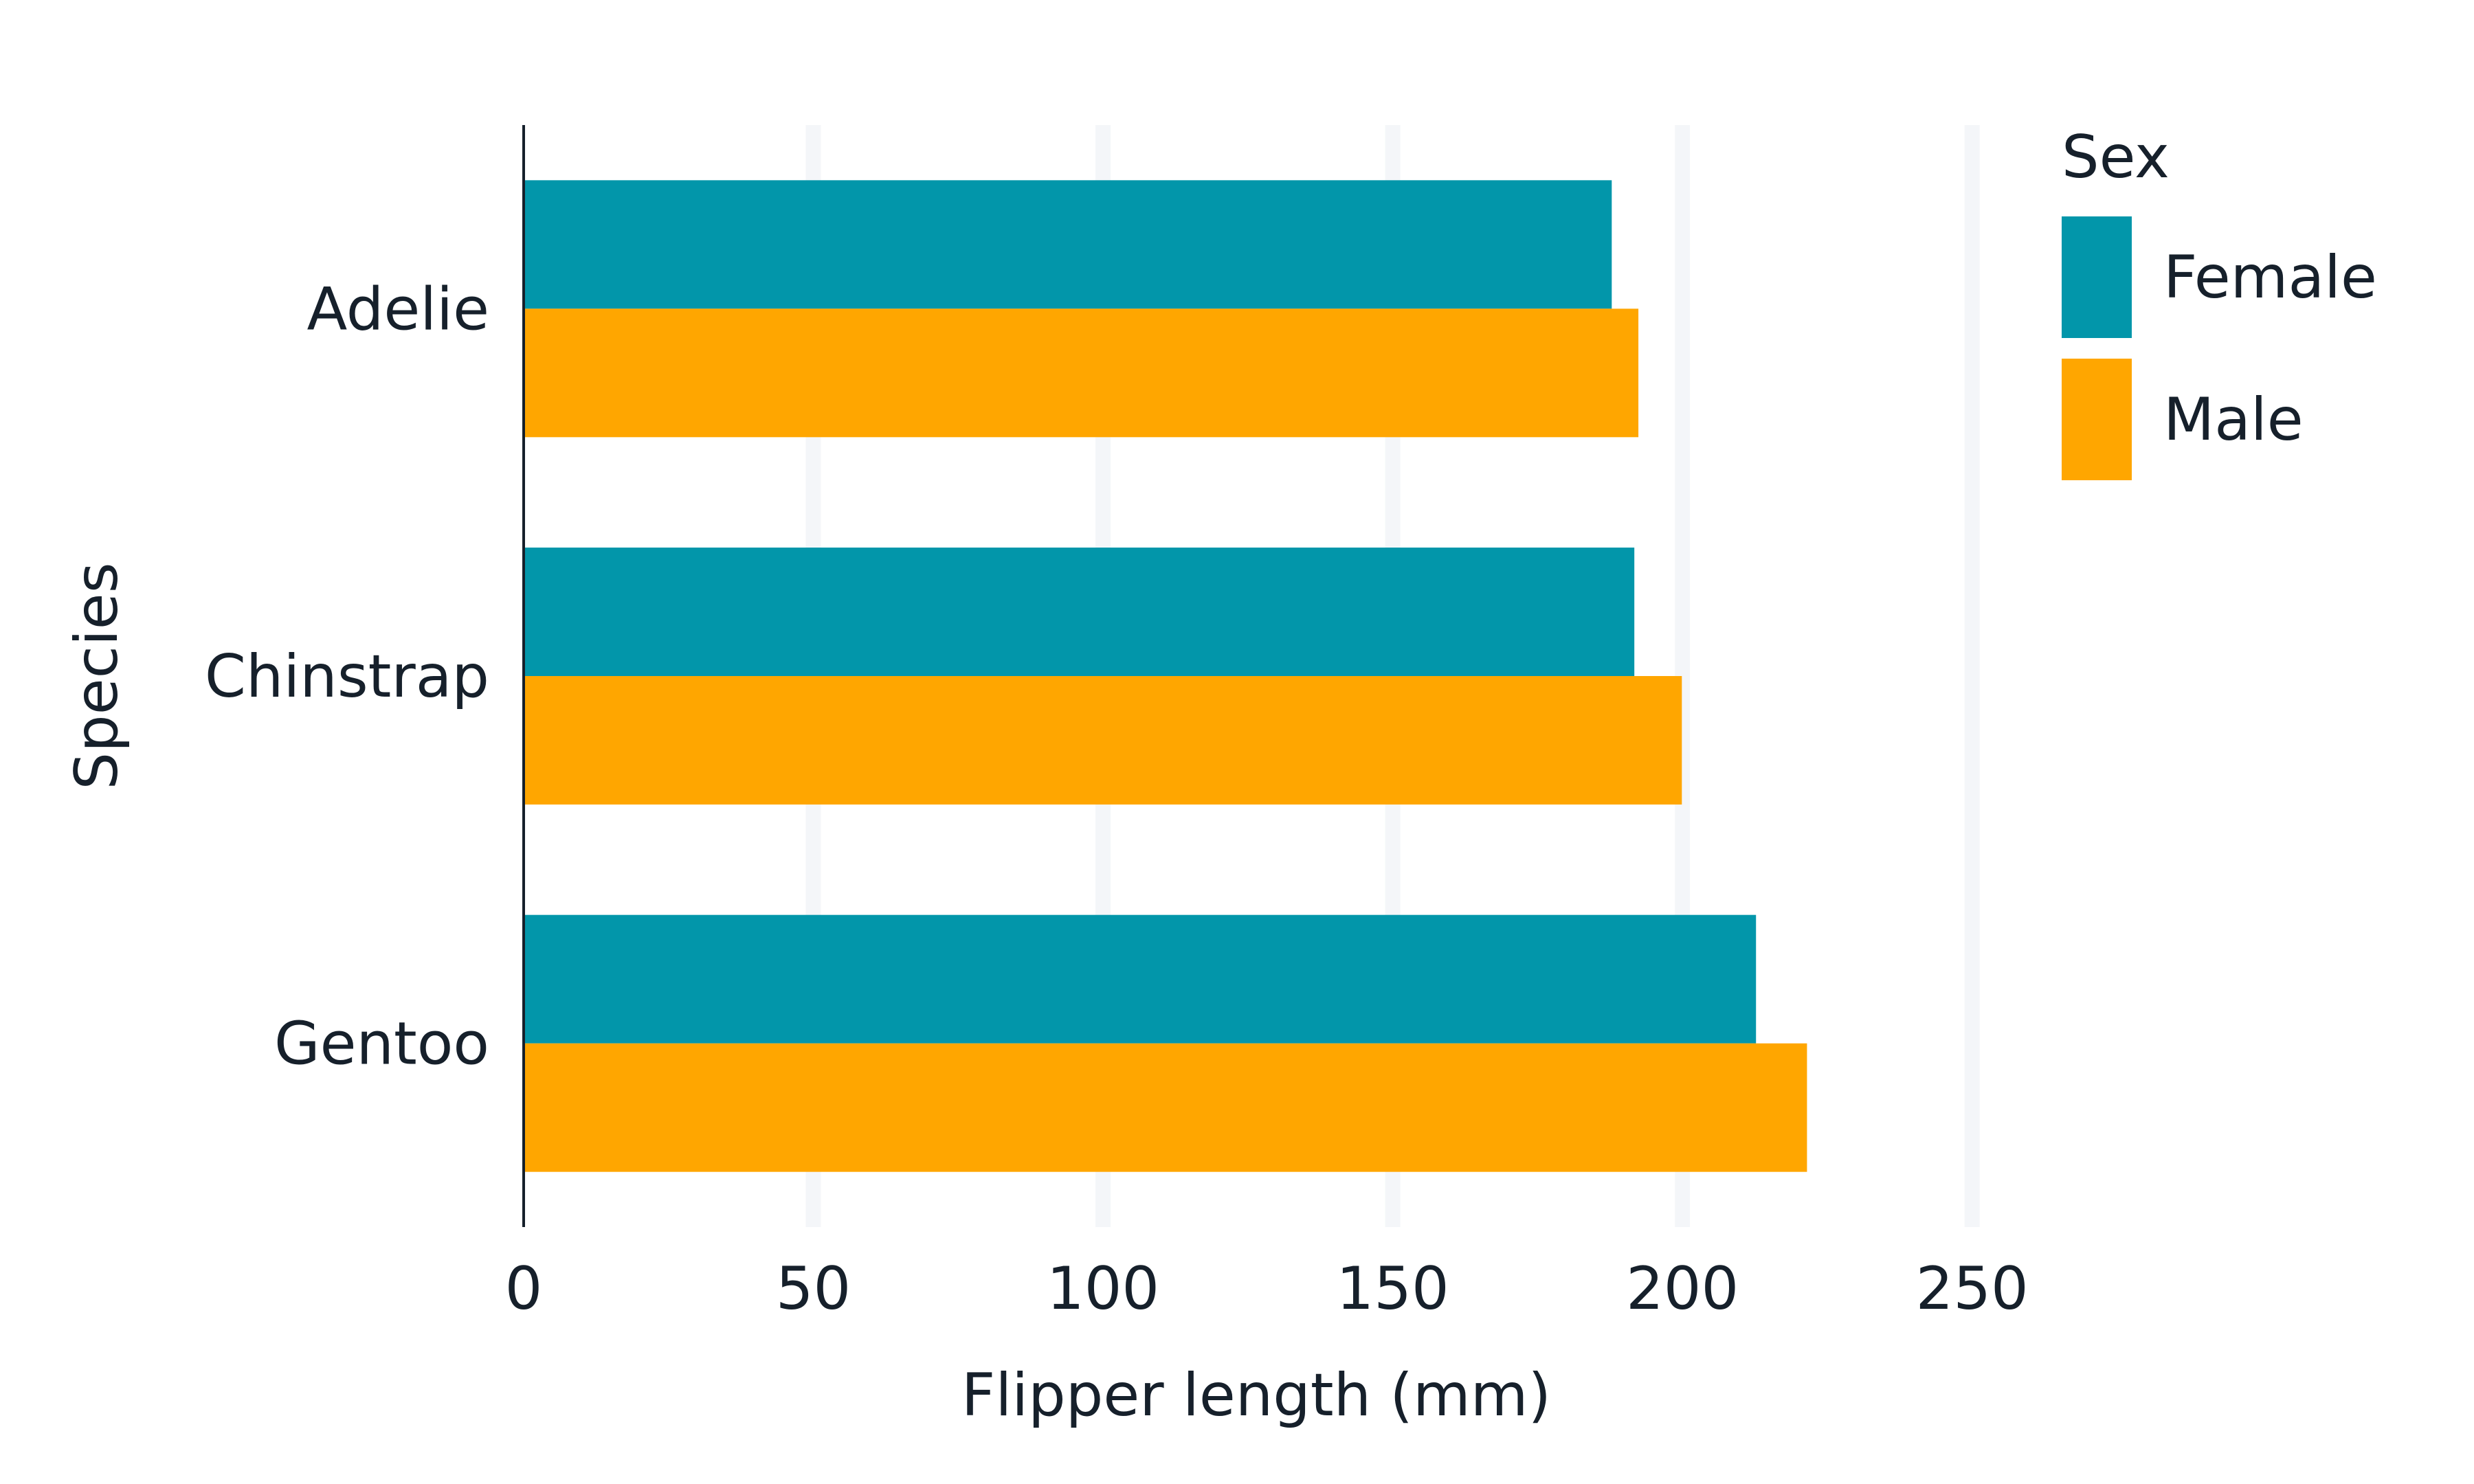 This screenshot has width=2474, height=1484. What do you see at coordinates (1682, 1289) in the screenshot?
I see `x-tick-label-200: 200` at bounding box center [1682, 1289].